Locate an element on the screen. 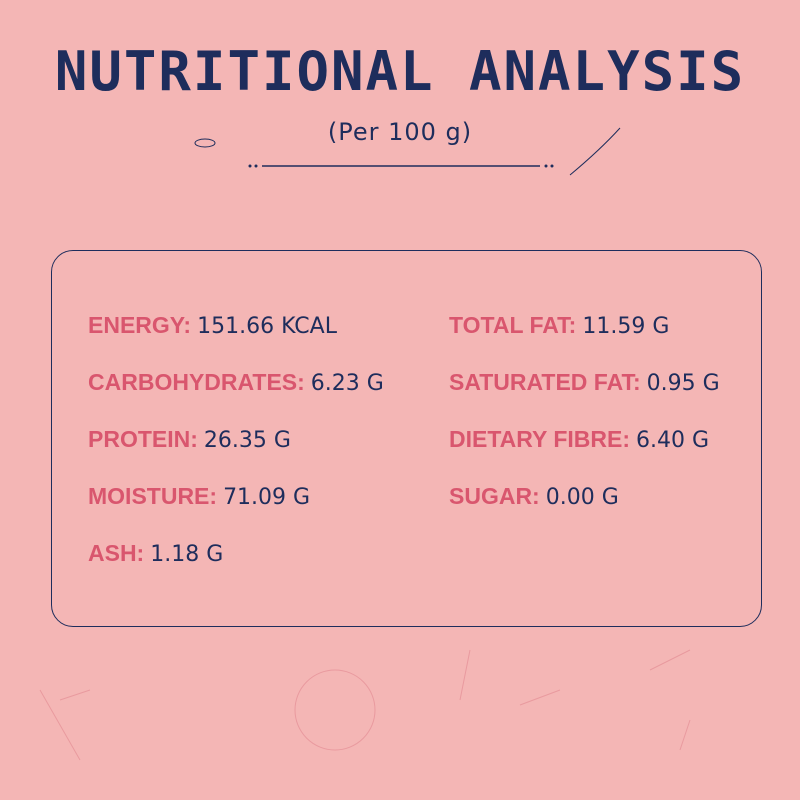 The width and height of the screenshot is (800, 800). nutrient-row: ASH: 1.18 G is located at coordinates (155, 553).